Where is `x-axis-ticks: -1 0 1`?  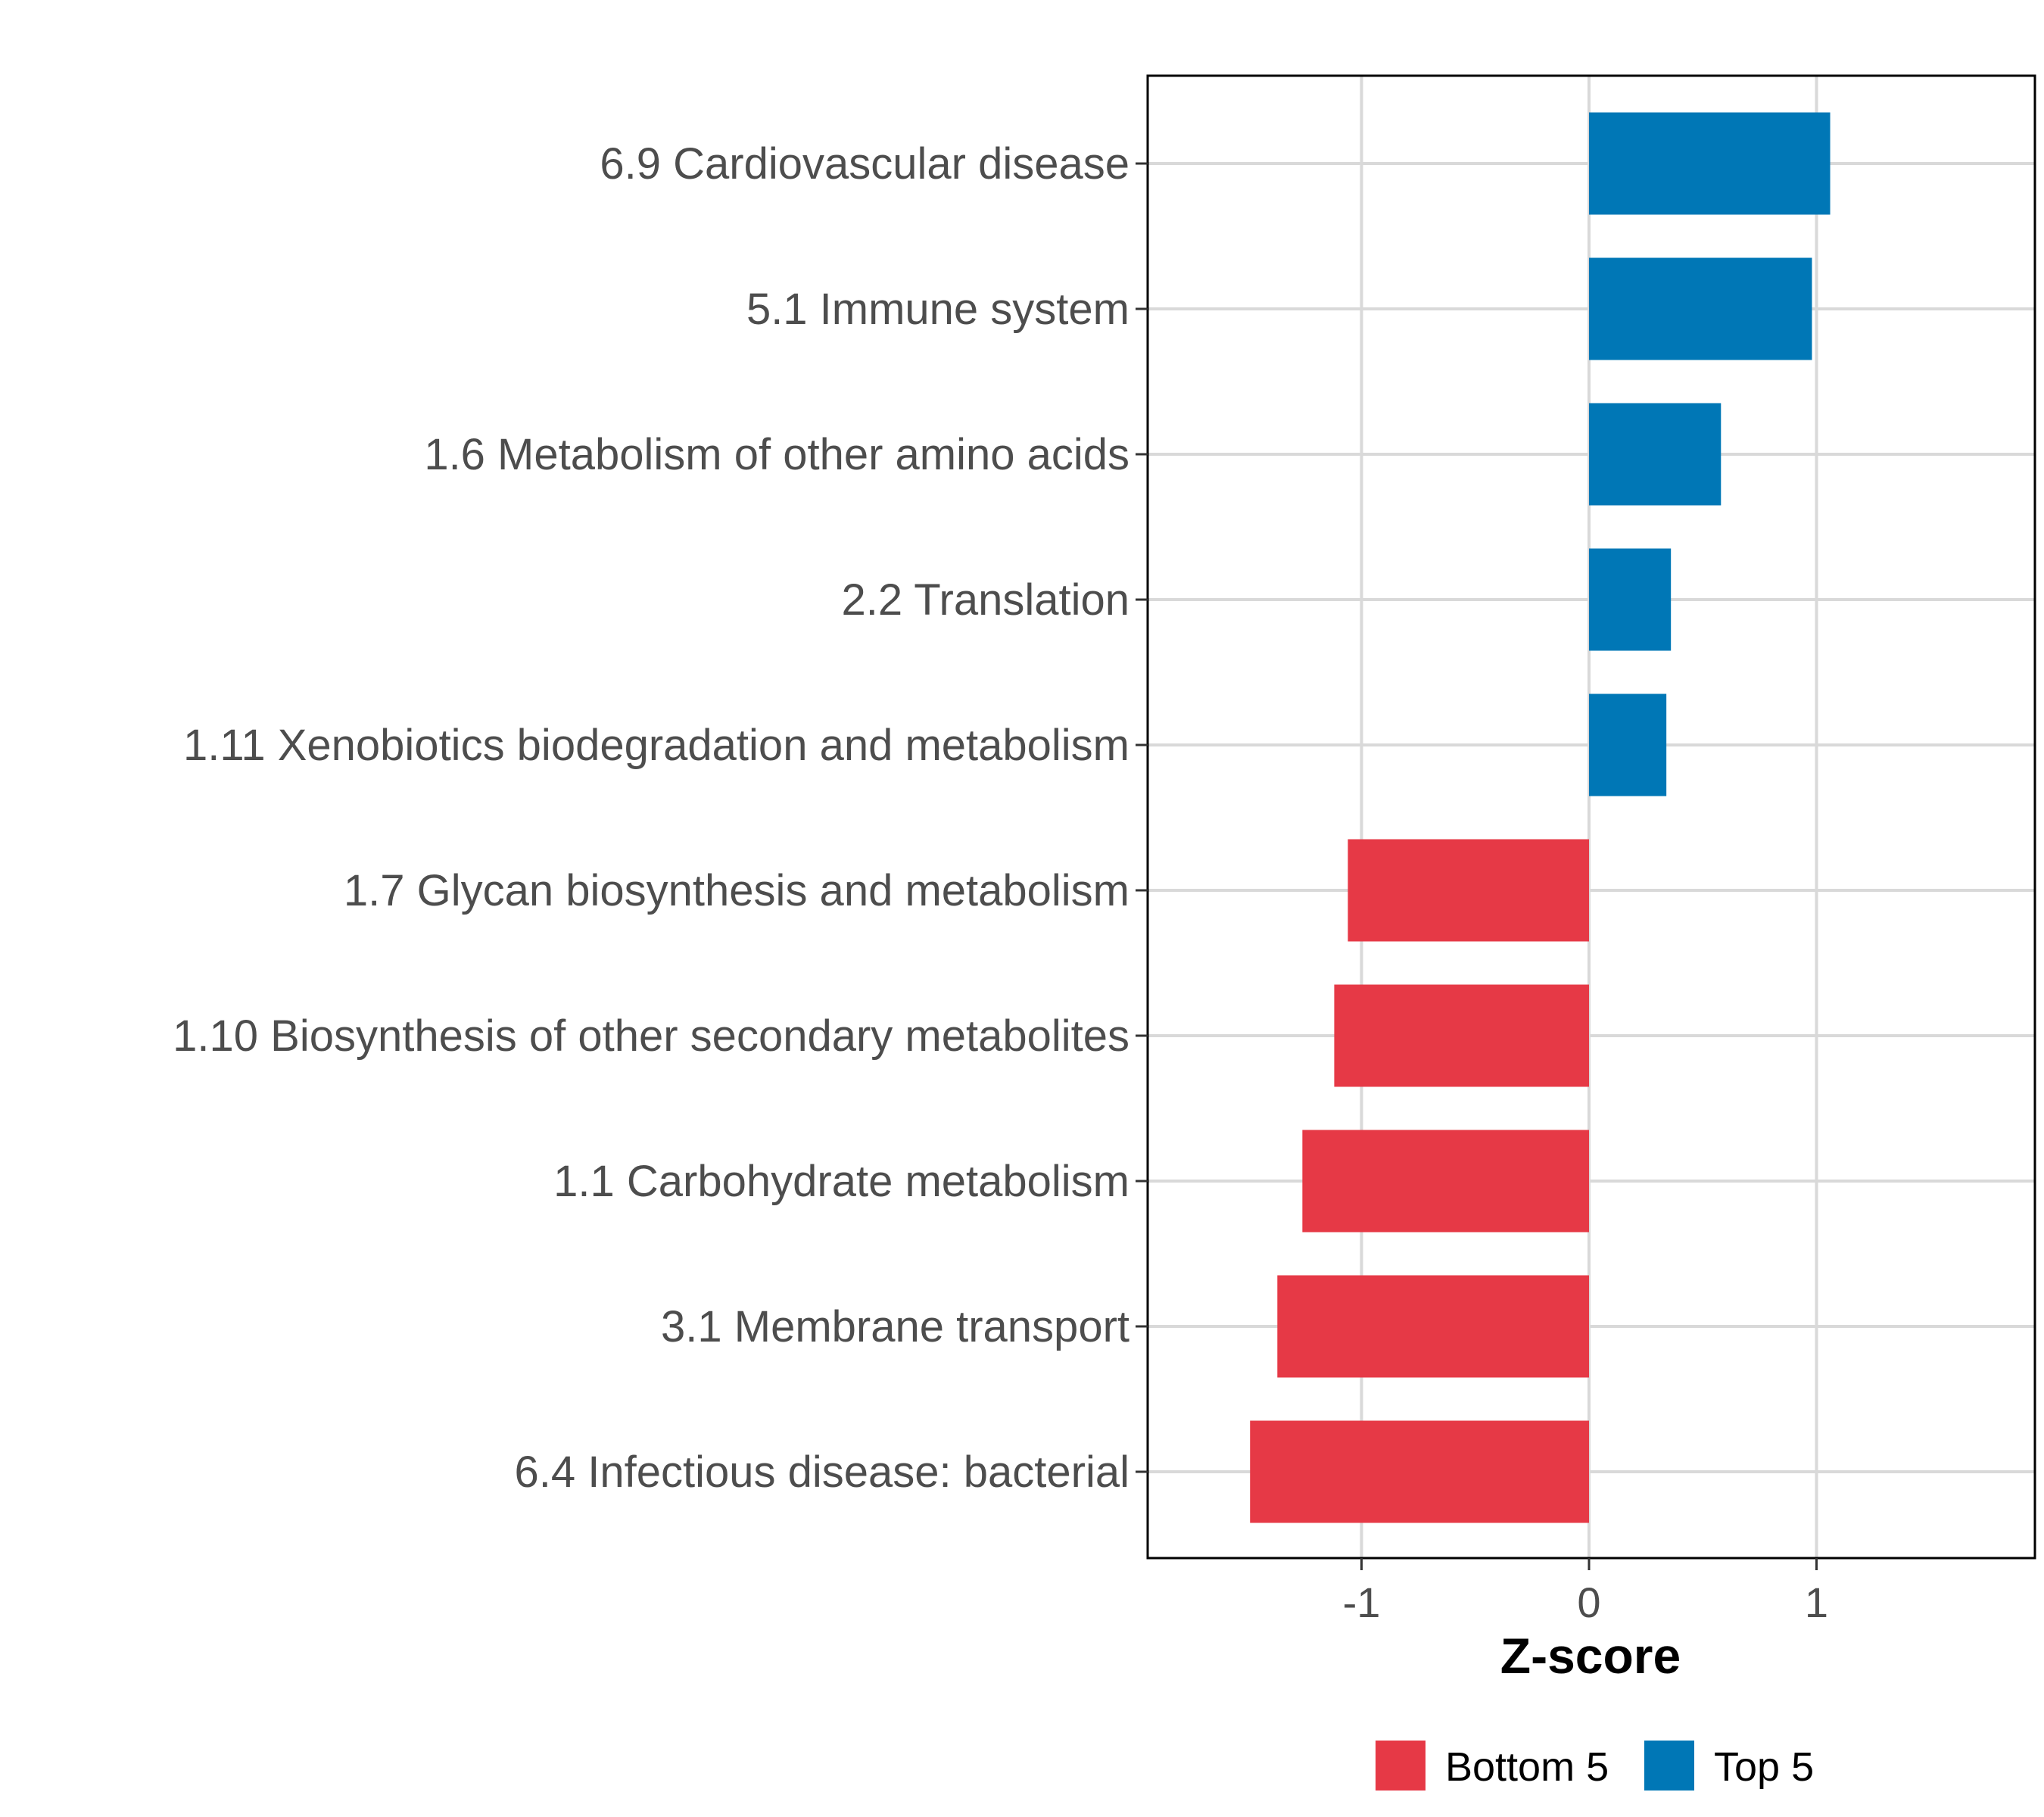 x-axis-ticks: -1 0 1 is located at coordinates (1585, 1592).